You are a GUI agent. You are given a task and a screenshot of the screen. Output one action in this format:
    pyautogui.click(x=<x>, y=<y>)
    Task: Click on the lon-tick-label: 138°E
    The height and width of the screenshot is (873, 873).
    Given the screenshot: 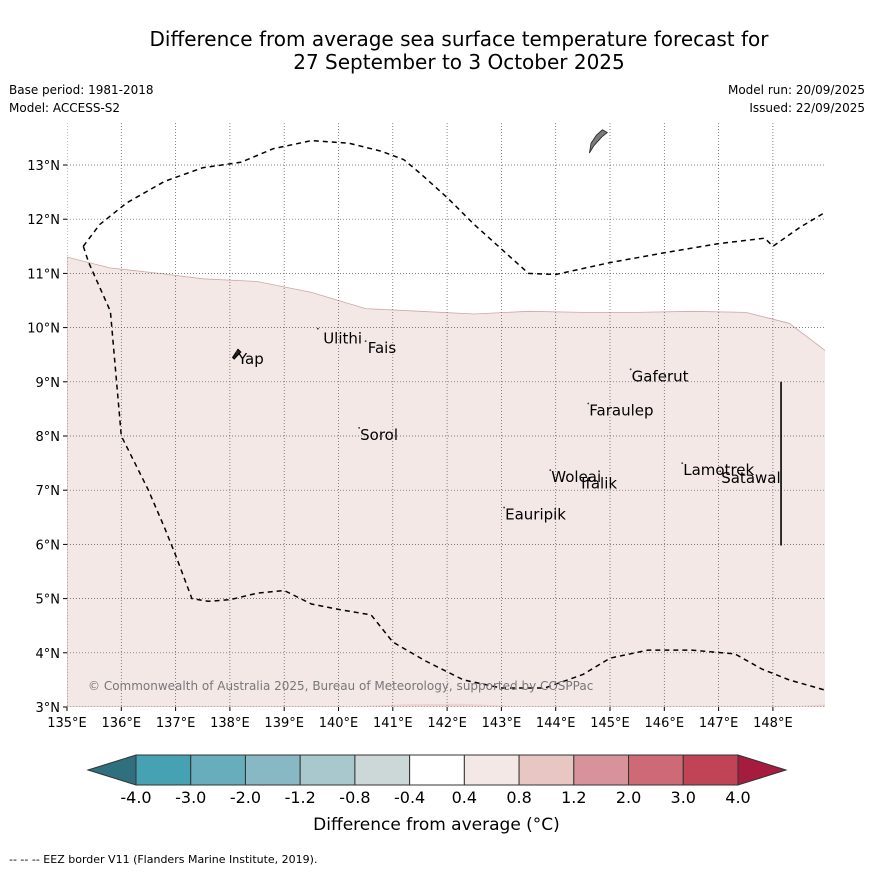 What is the action you would take?
    pyautogui.click(x=230, y=723)
    